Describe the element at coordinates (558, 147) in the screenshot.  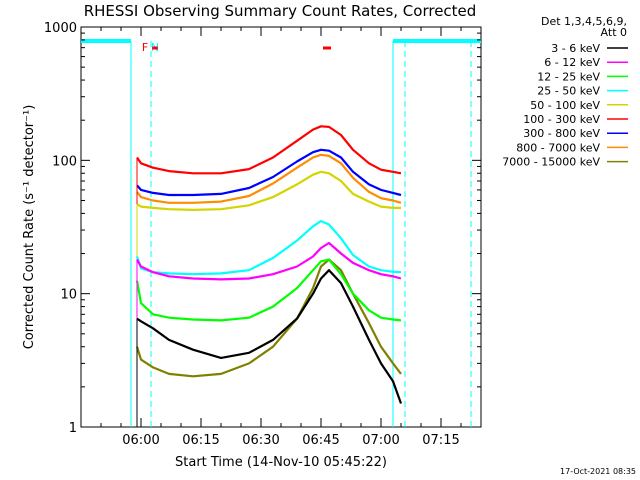
I see `legend-entry-label: 800 - 7000 keV` at that location.